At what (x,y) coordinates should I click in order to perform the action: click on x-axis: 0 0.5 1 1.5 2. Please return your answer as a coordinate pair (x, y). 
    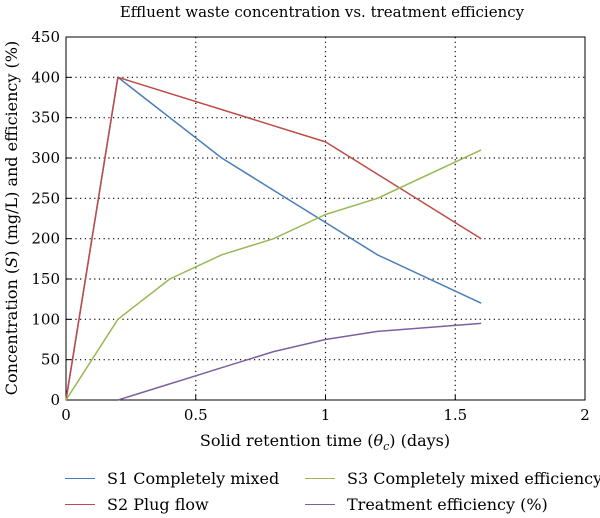
    Looking at the image, I should click on (325, 409).